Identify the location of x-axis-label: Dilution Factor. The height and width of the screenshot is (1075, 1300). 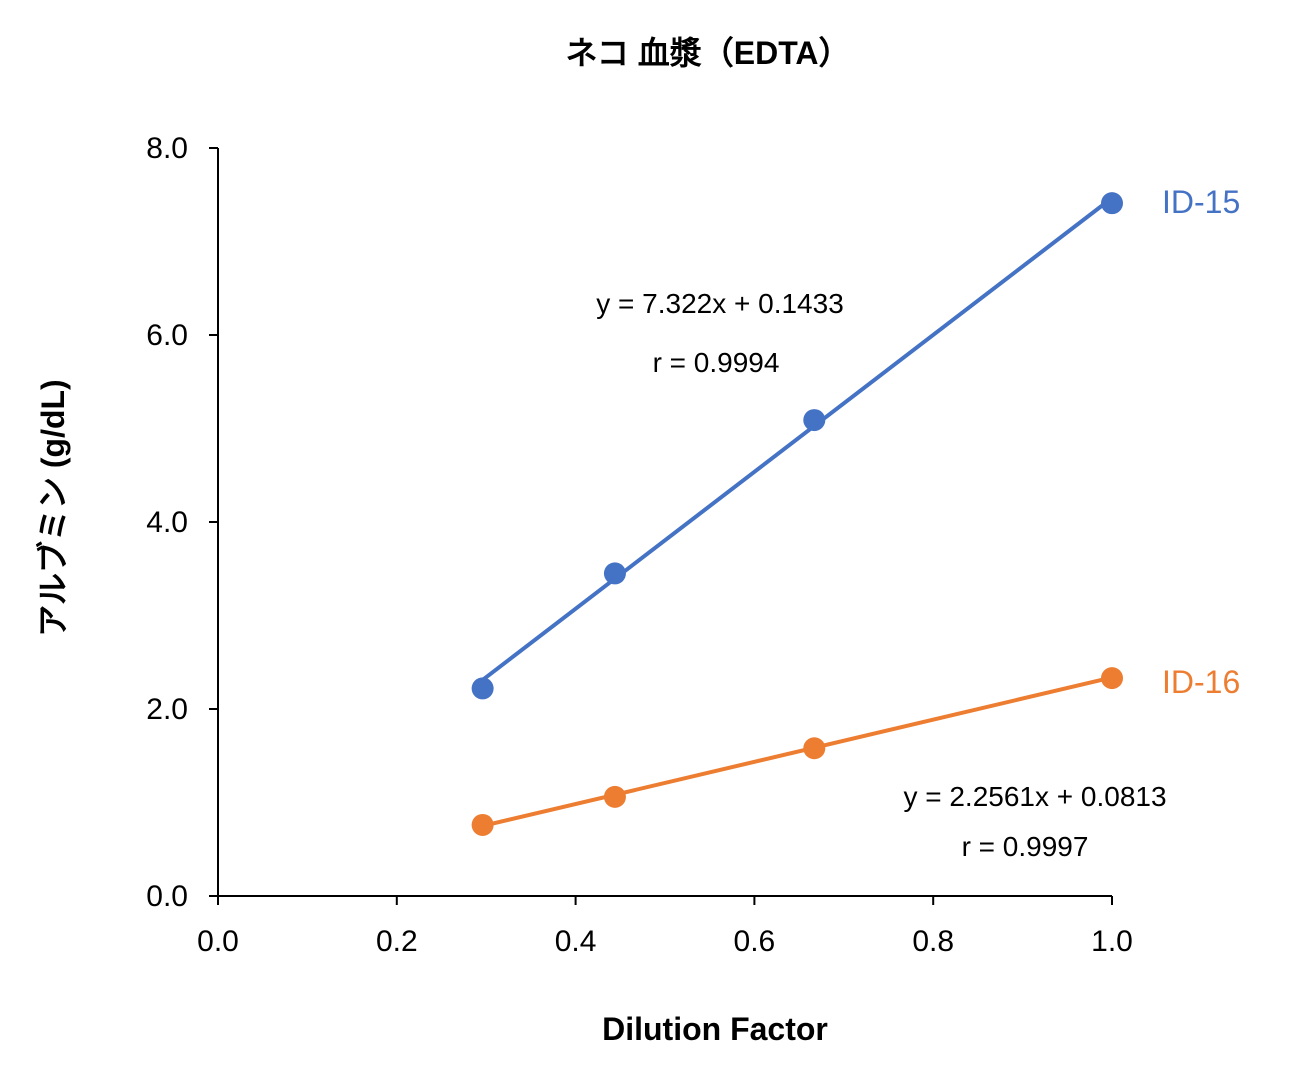
(715, 1029).